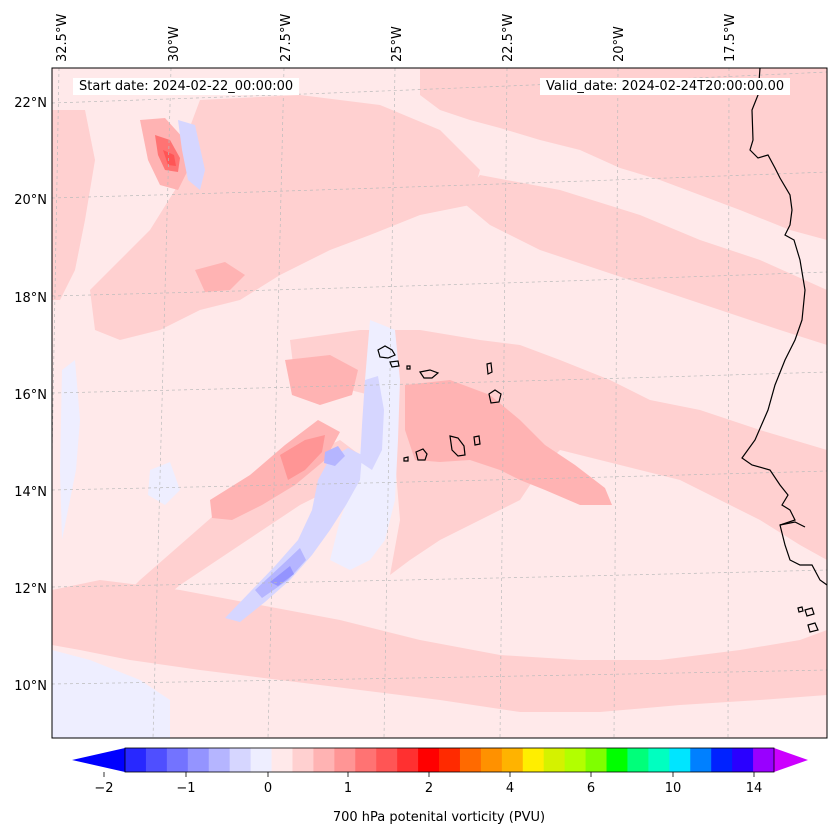 This screenshot has height=836, width=837. I want to click on pv-core-band-strong, so click(302, 457).